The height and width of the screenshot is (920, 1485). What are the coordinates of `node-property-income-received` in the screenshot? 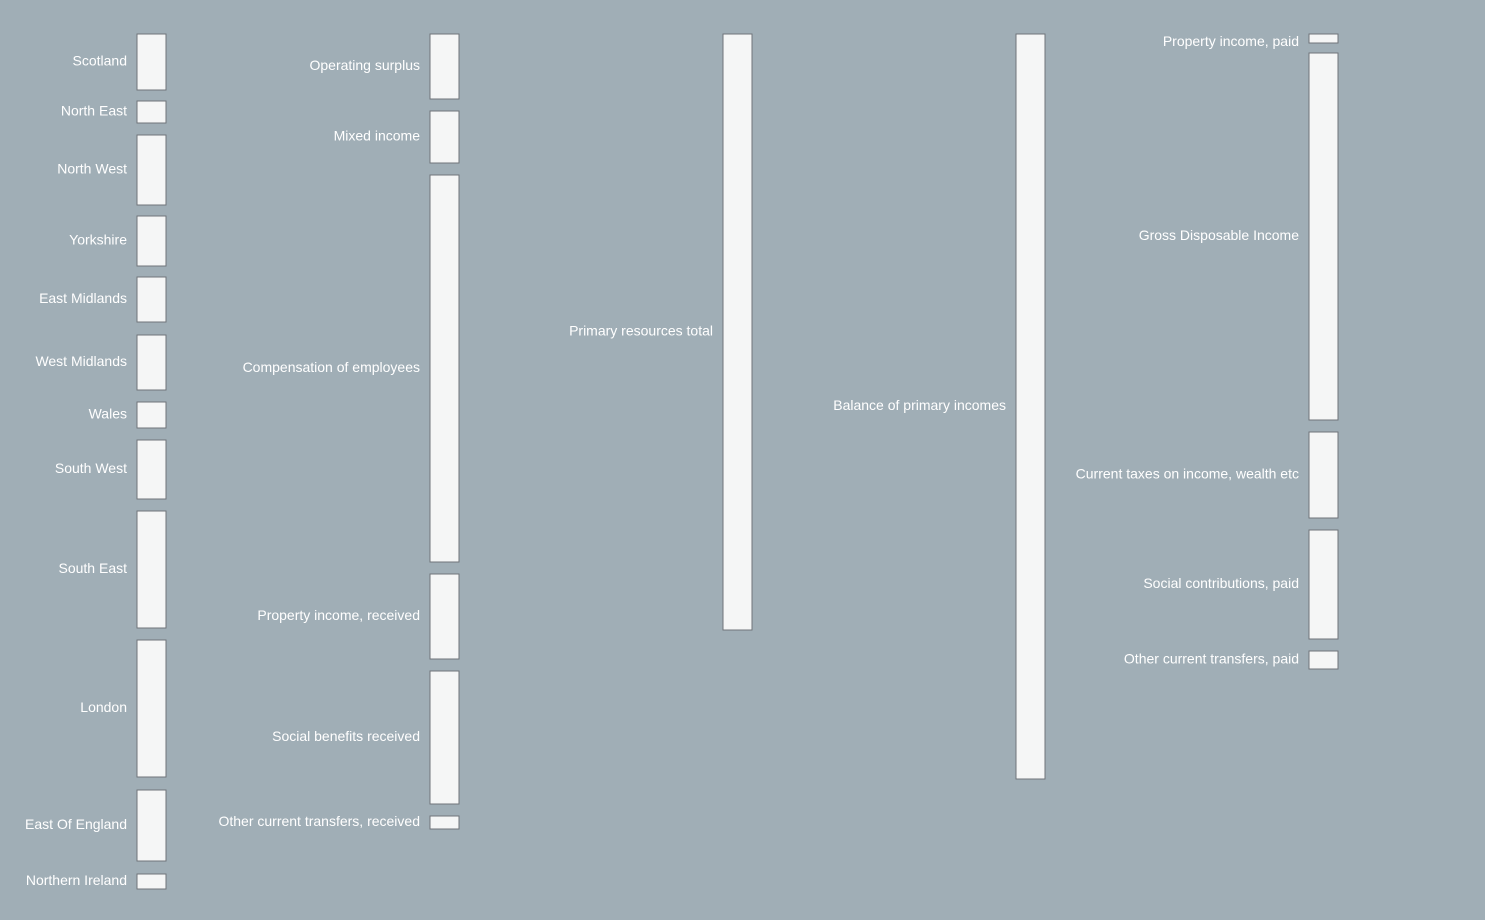 It's located at (444, 616).